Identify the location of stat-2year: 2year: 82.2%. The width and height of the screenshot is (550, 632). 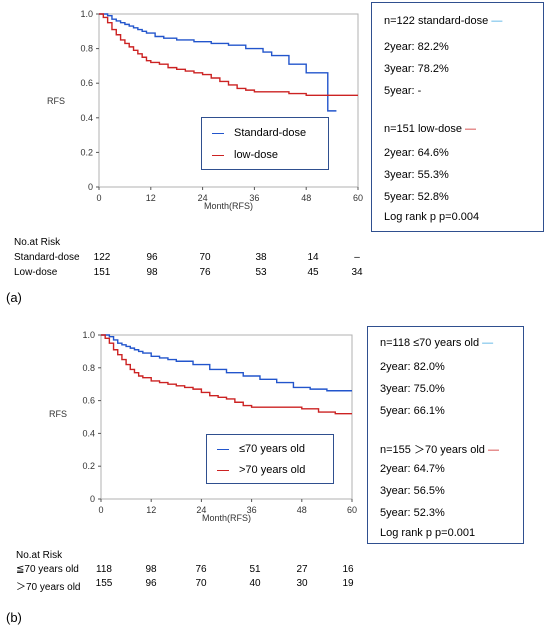
(416, 47).